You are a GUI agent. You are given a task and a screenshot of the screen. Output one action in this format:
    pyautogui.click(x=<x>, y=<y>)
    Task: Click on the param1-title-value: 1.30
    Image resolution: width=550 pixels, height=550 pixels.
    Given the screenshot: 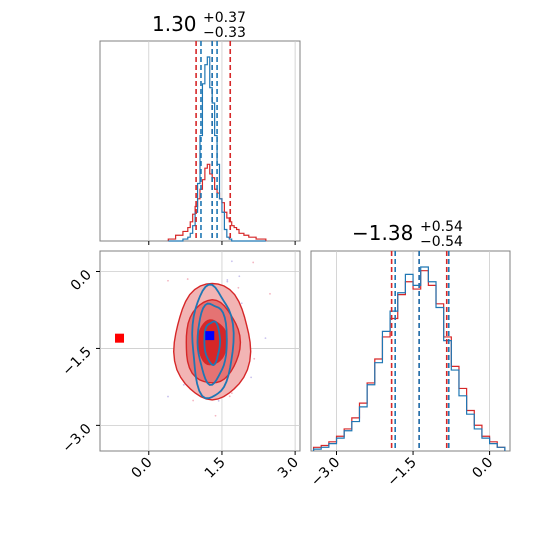 What is the action you would take?
    pyautogui.click(x=174, y=24)
    